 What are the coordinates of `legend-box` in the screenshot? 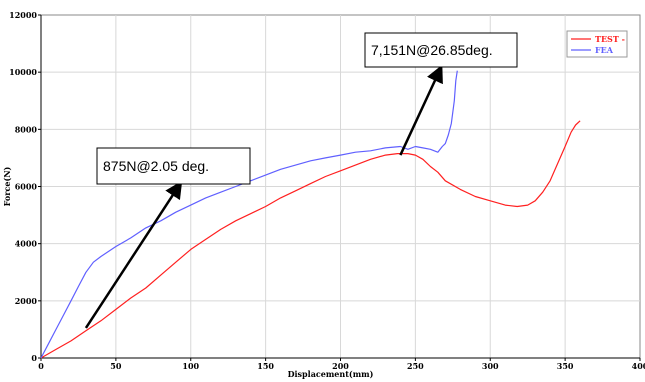 It's located at (597, 44).